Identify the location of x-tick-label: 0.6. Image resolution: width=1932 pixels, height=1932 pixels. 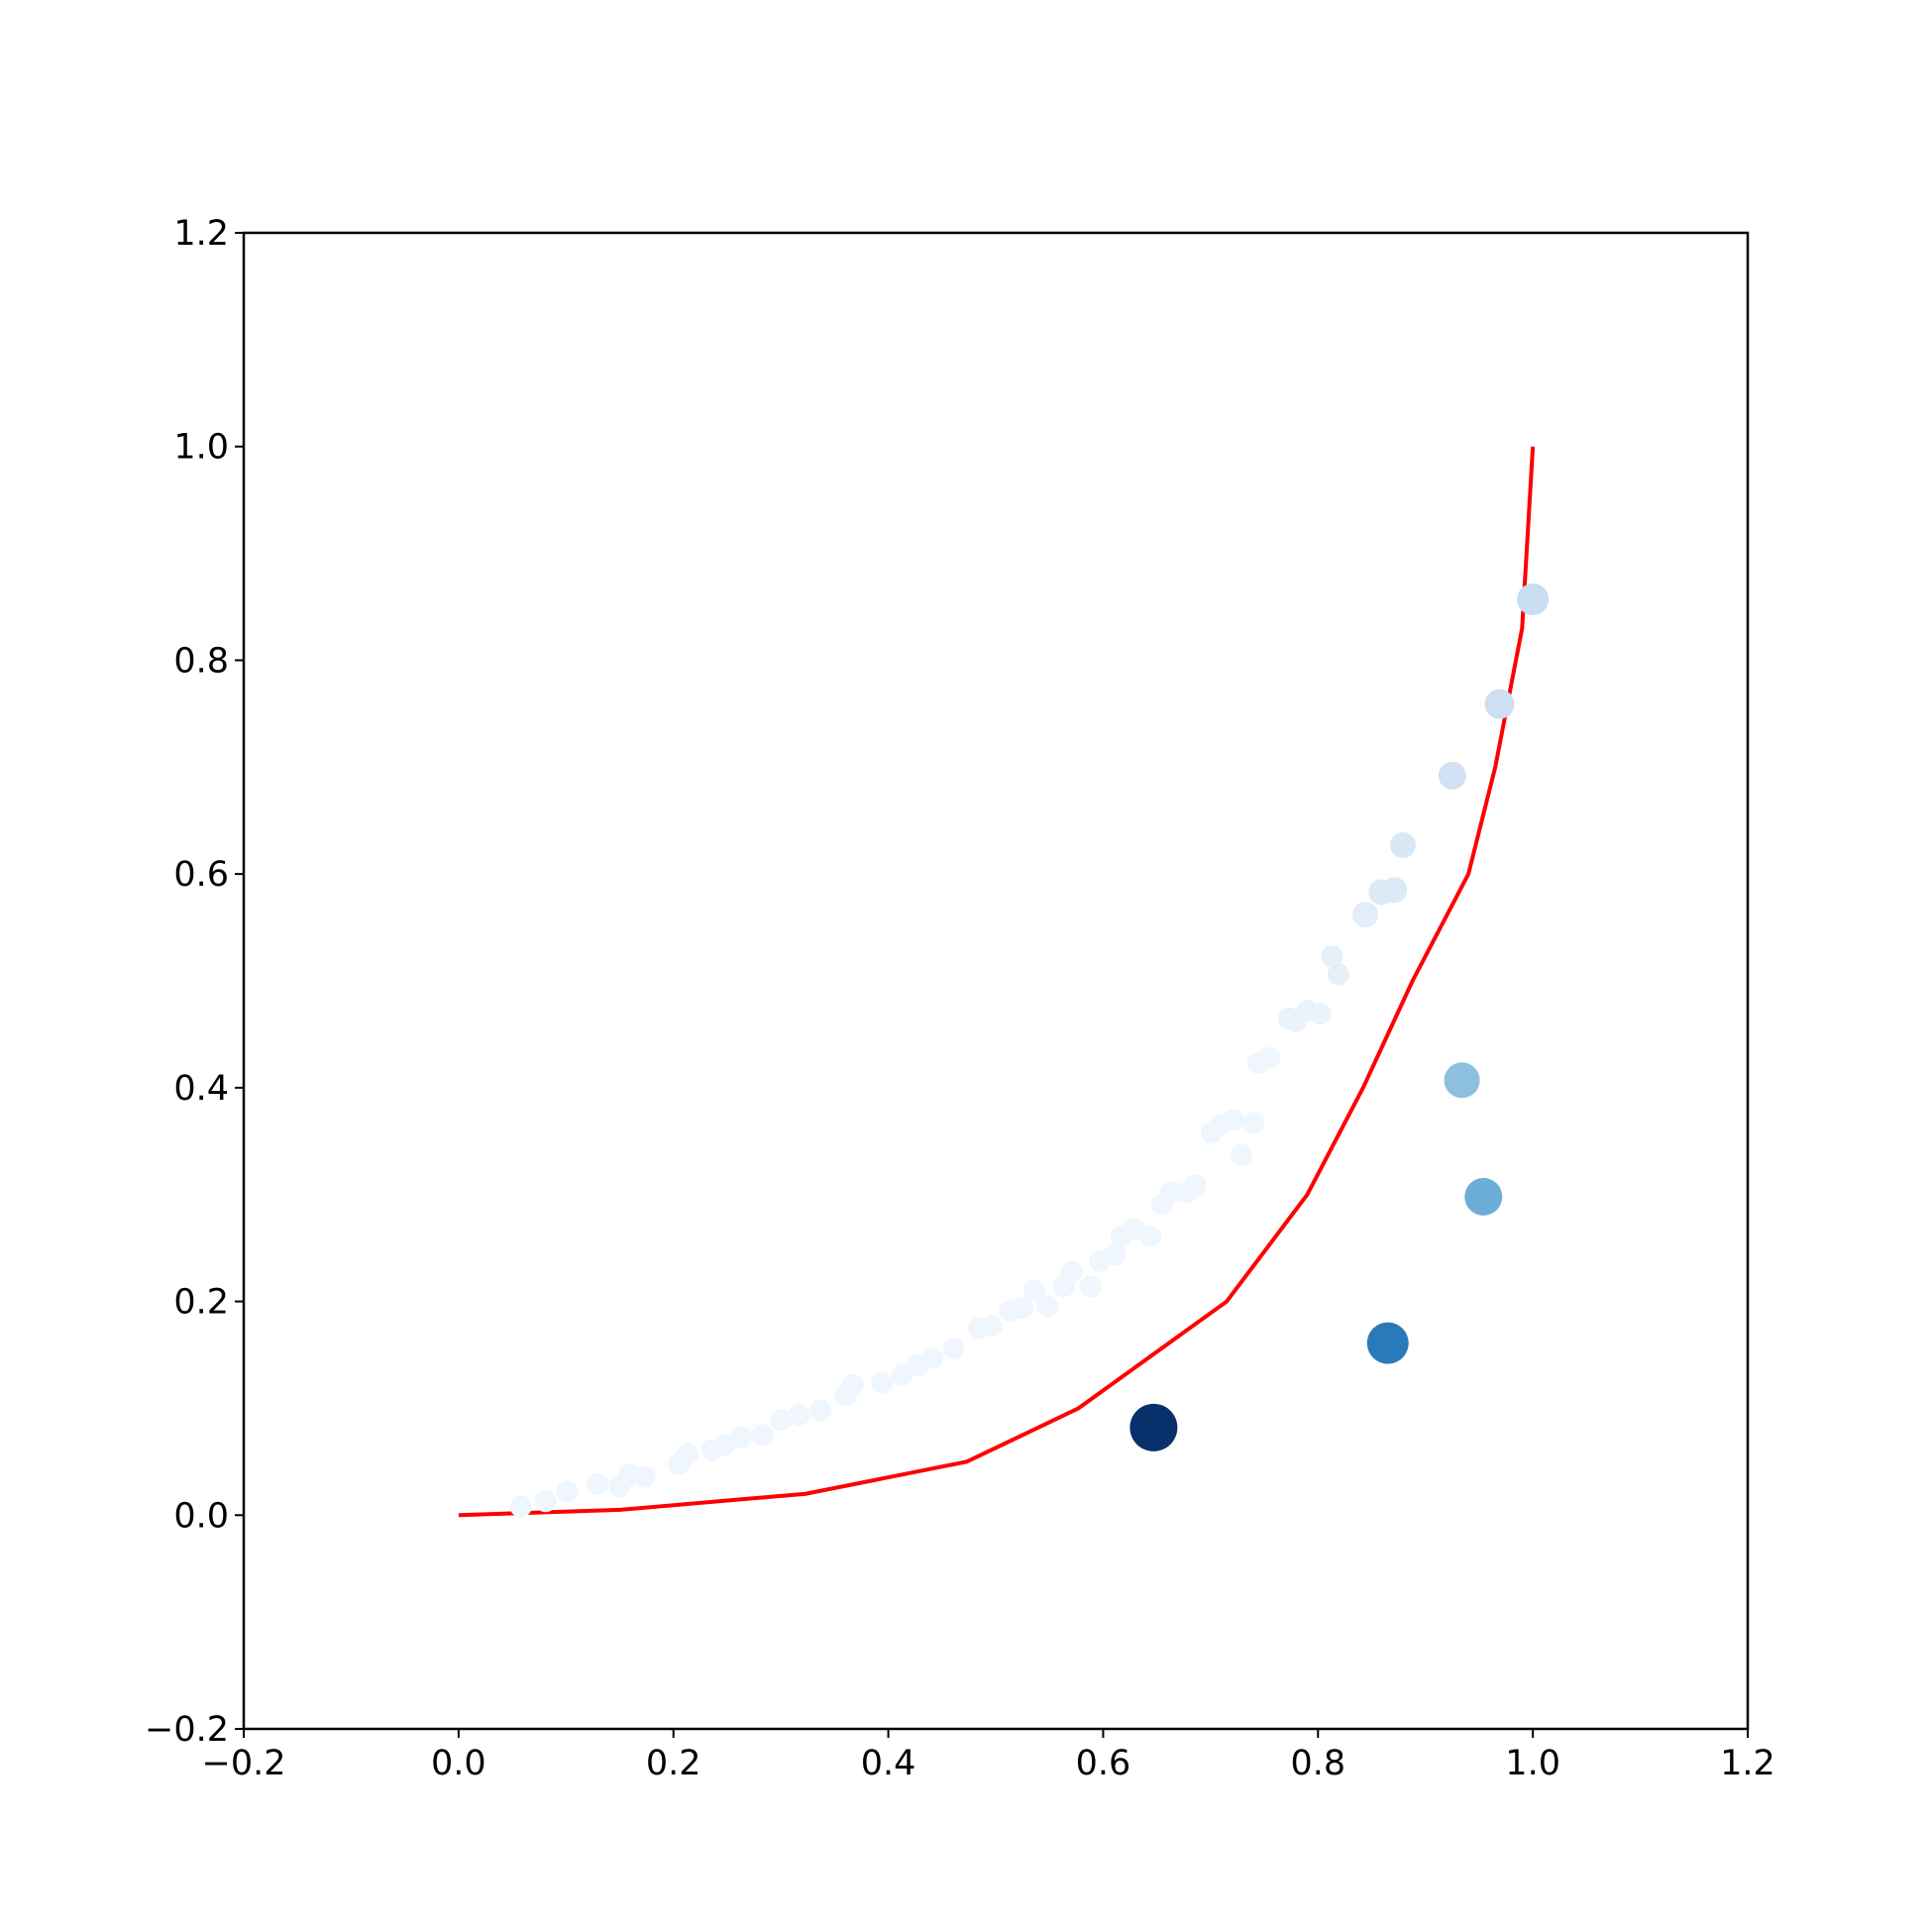
(1103, 1764).